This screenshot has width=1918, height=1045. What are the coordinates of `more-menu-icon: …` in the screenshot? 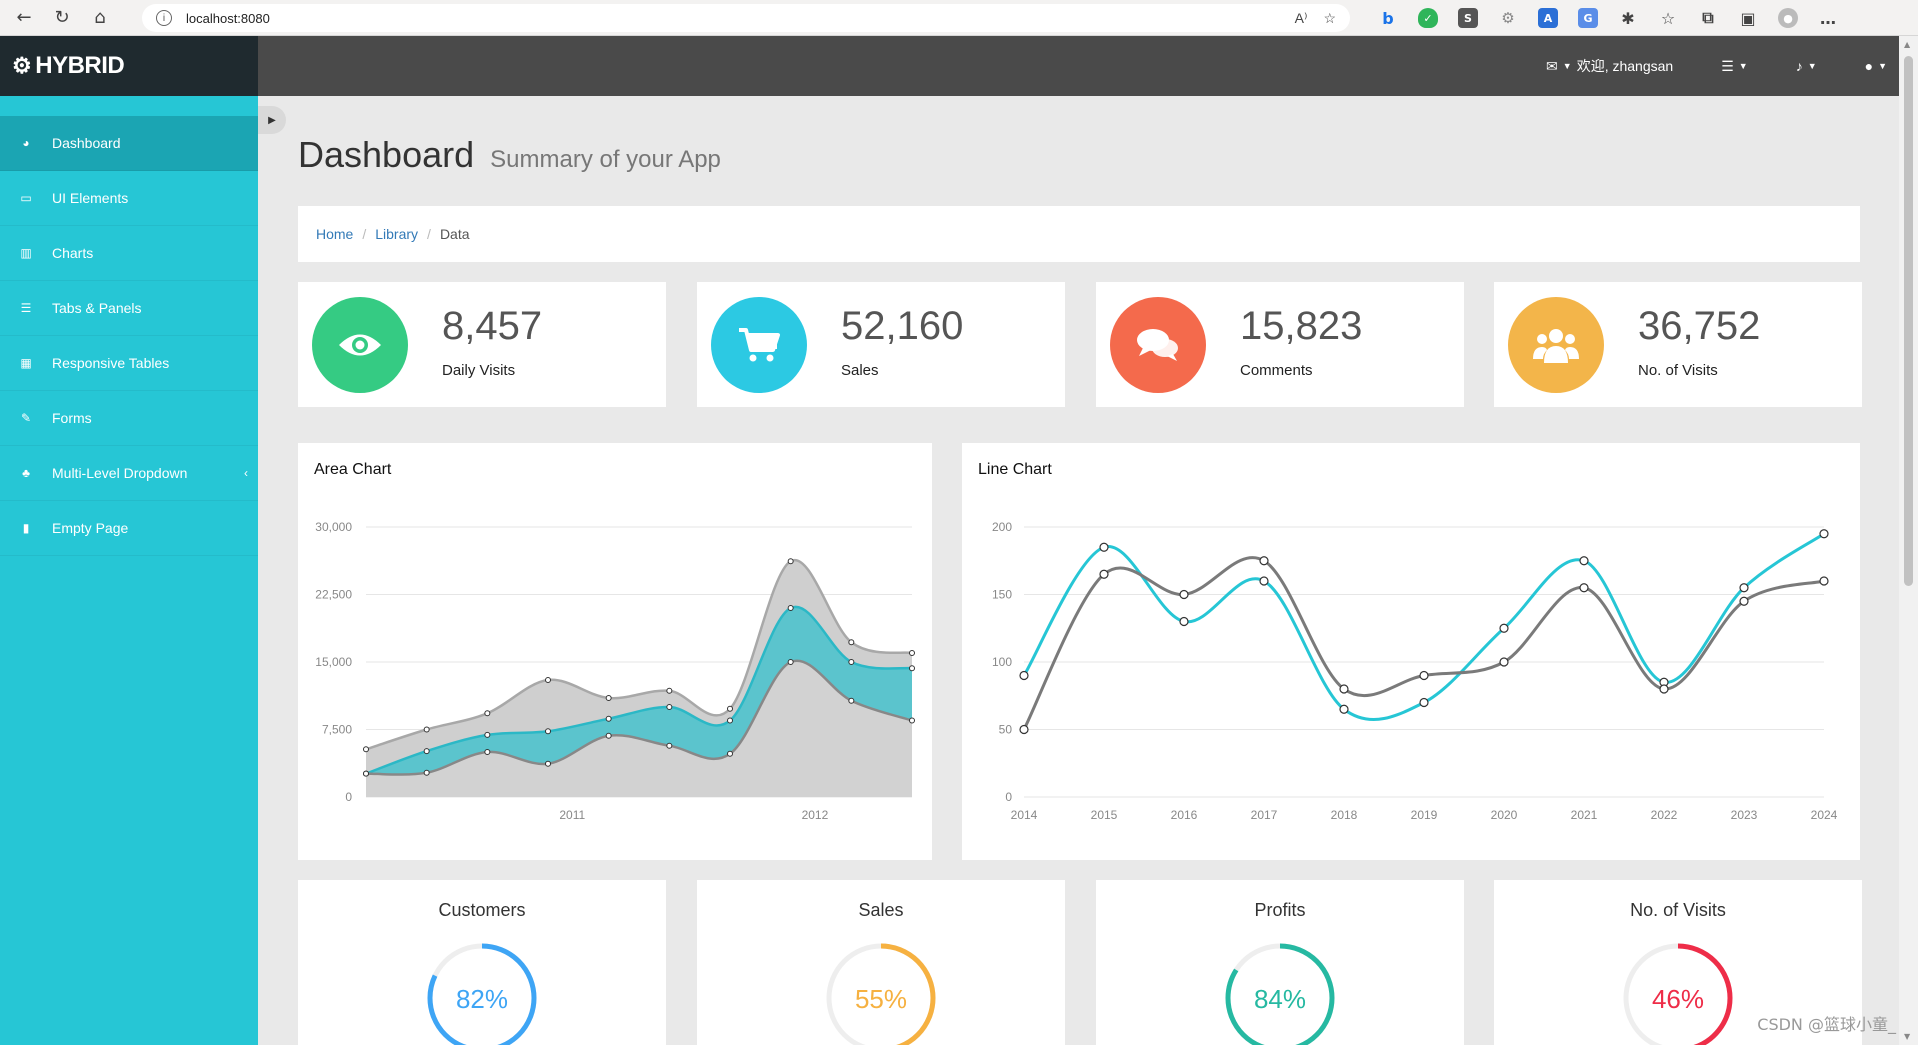 It's located at (1828, 18).